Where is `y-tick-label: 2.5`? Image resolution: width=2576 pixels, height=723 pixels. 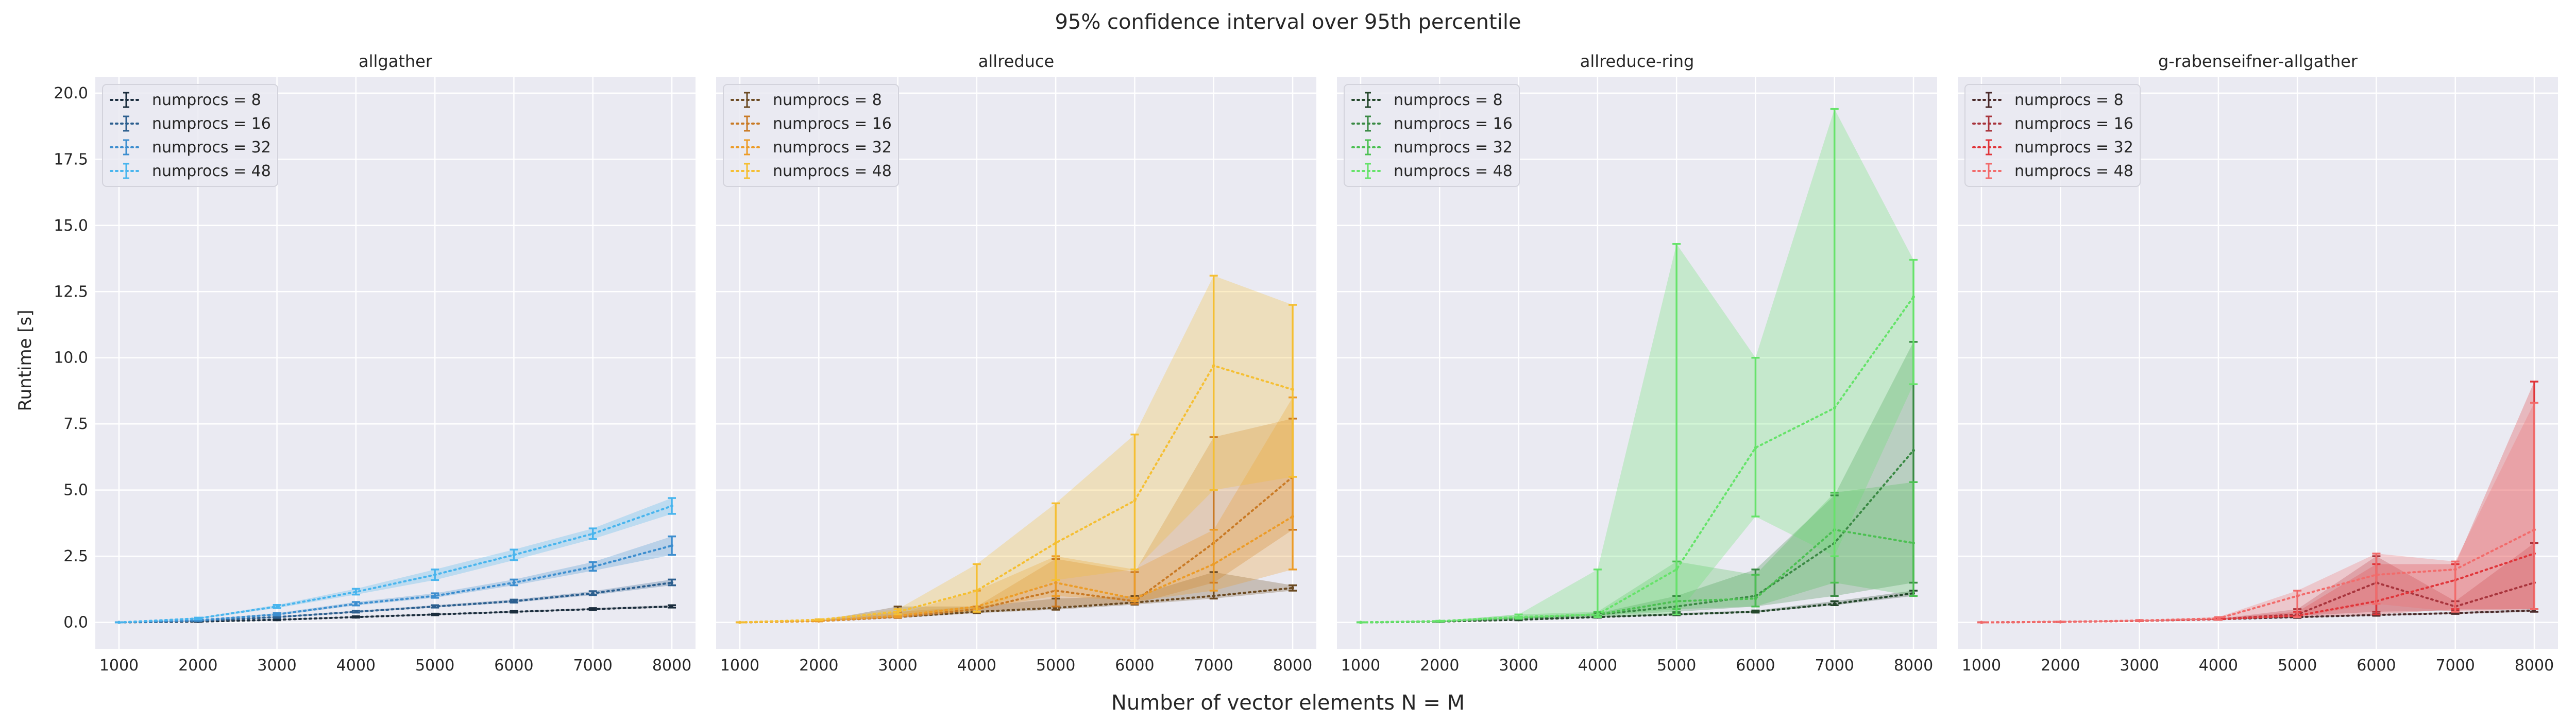
y-tick-label: 2.5 is located at coordinates (75, 556).